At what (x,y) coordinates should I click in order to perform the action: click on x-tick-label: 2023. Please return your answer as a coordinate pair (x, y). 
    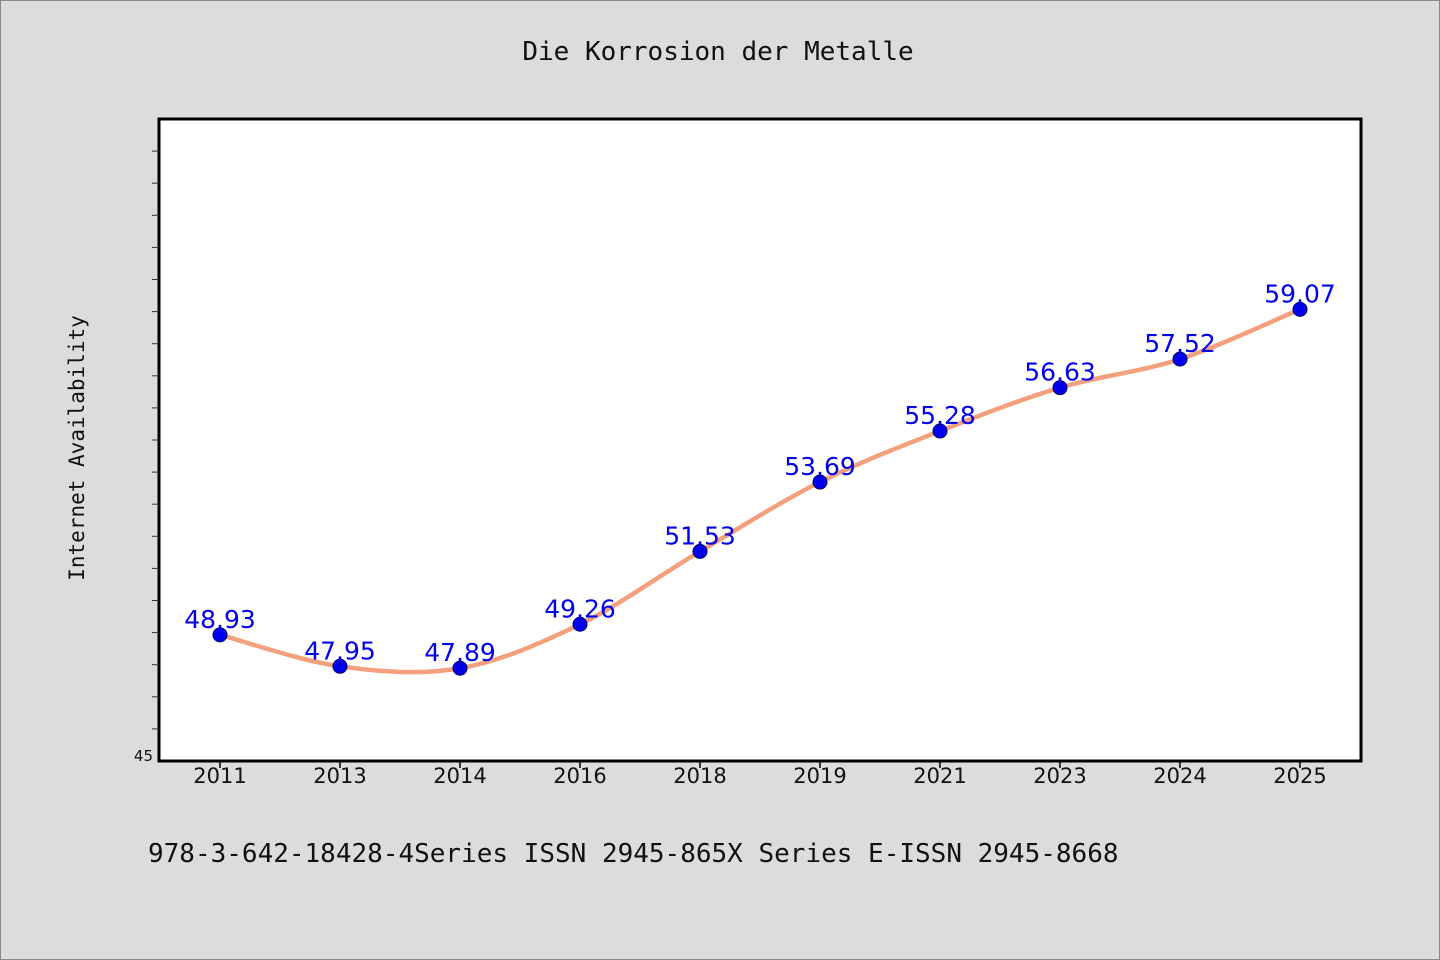
    Looking at the image, I should click on (1059, 776).